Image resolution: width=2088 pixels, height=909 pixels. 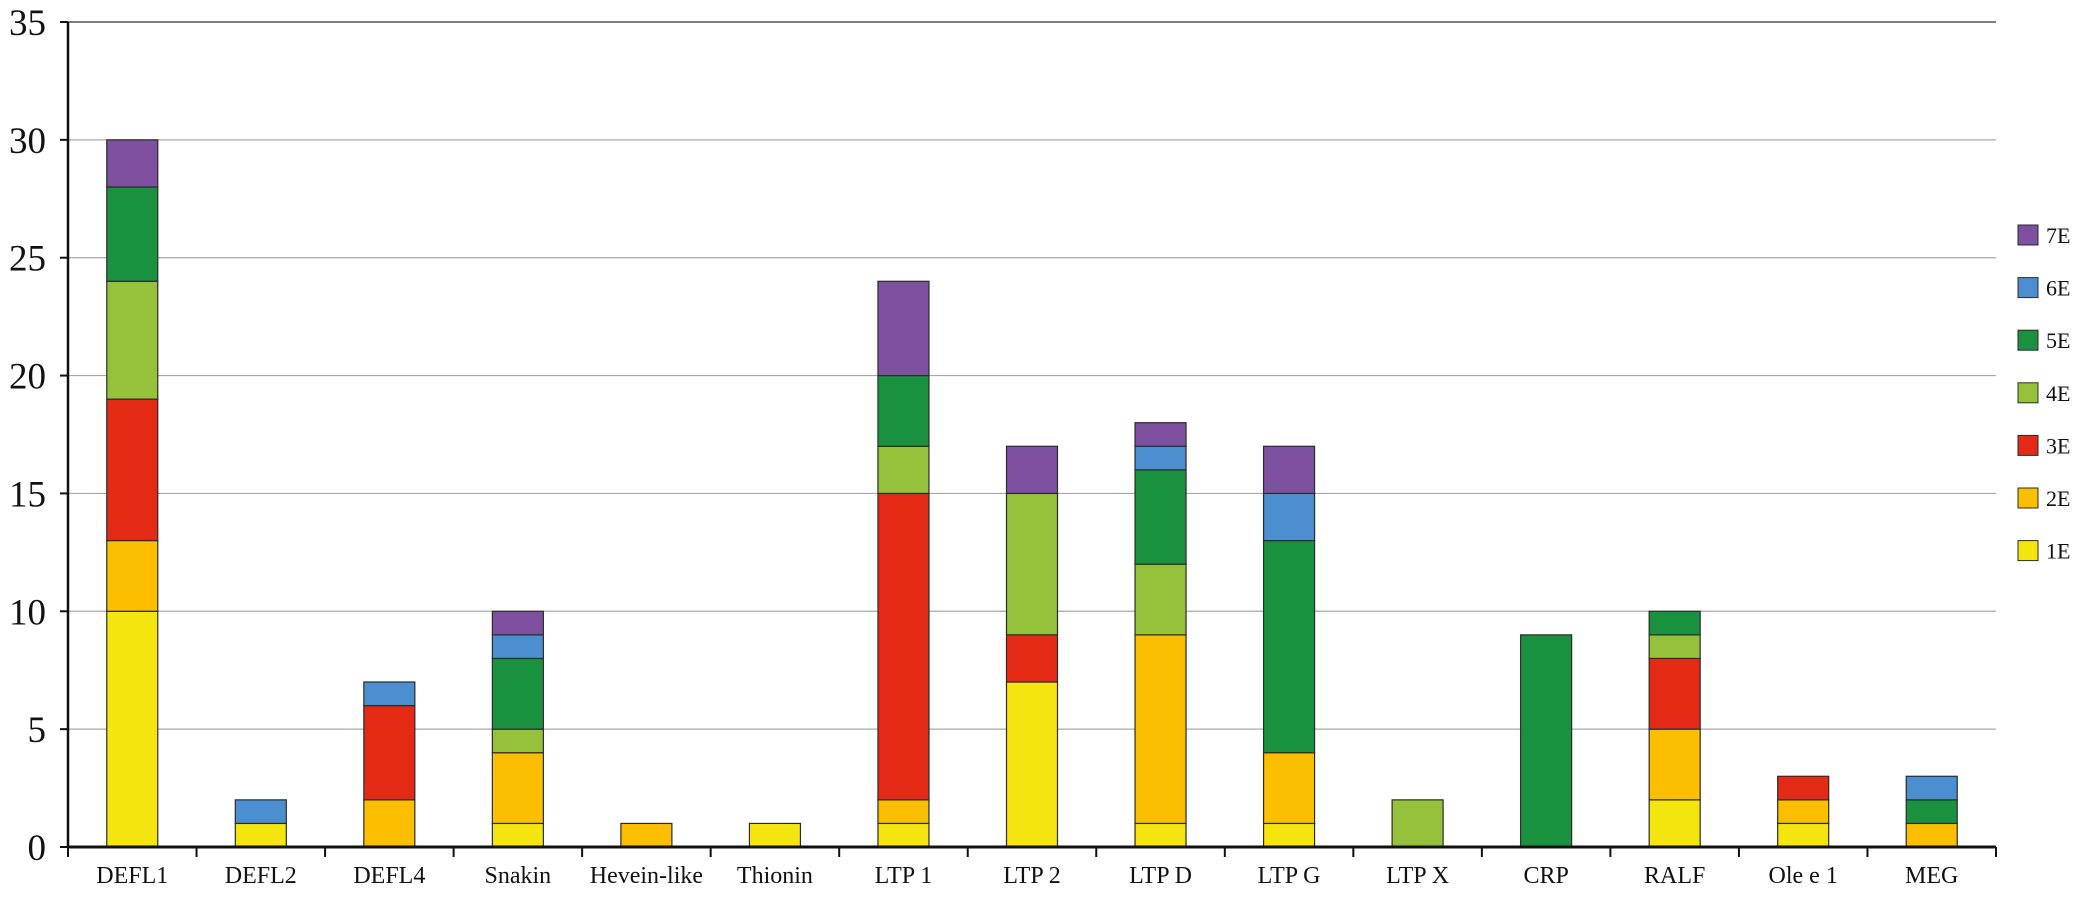 I want to click on bar-segment-ltp-d-5e, so click(x=1160, y=517).